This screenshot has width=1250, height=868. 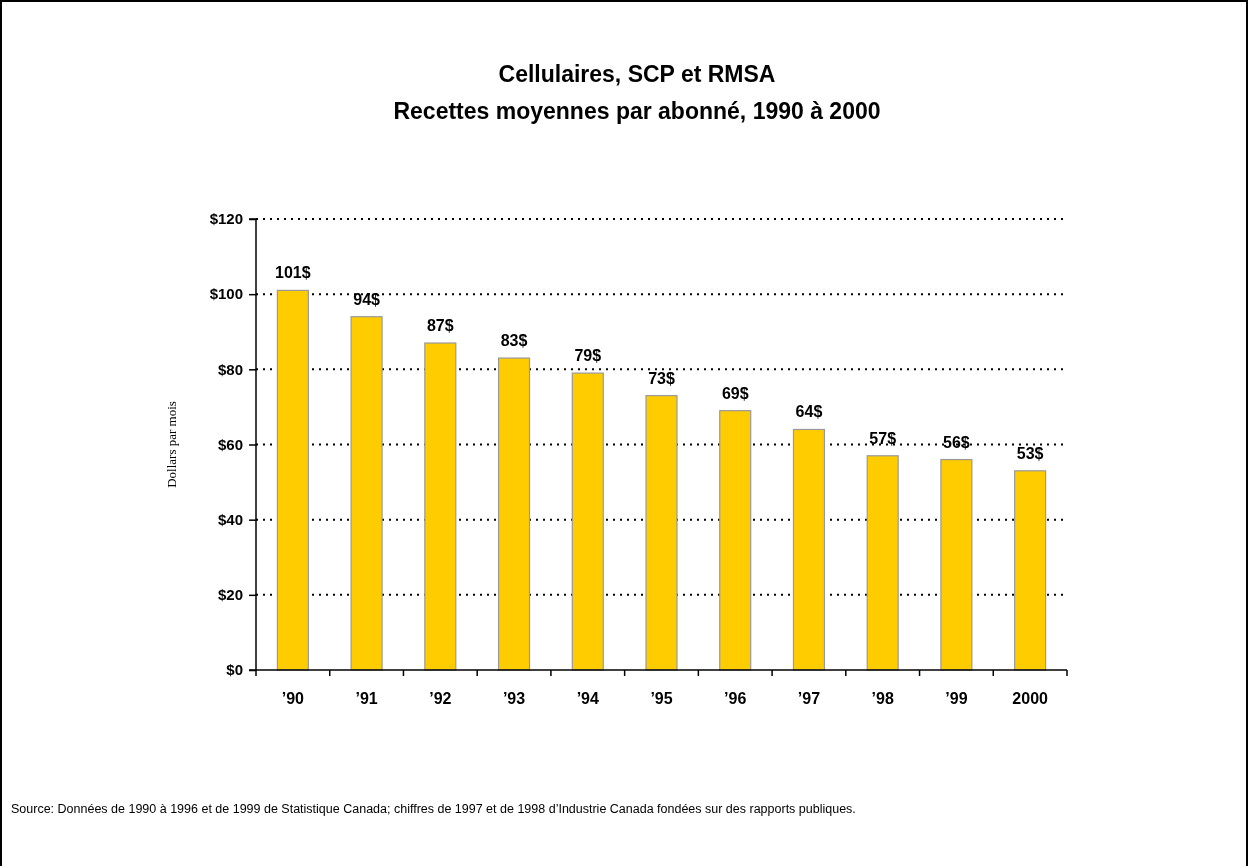 I want to click on data-label: 87$, so click(x=440, y=326).